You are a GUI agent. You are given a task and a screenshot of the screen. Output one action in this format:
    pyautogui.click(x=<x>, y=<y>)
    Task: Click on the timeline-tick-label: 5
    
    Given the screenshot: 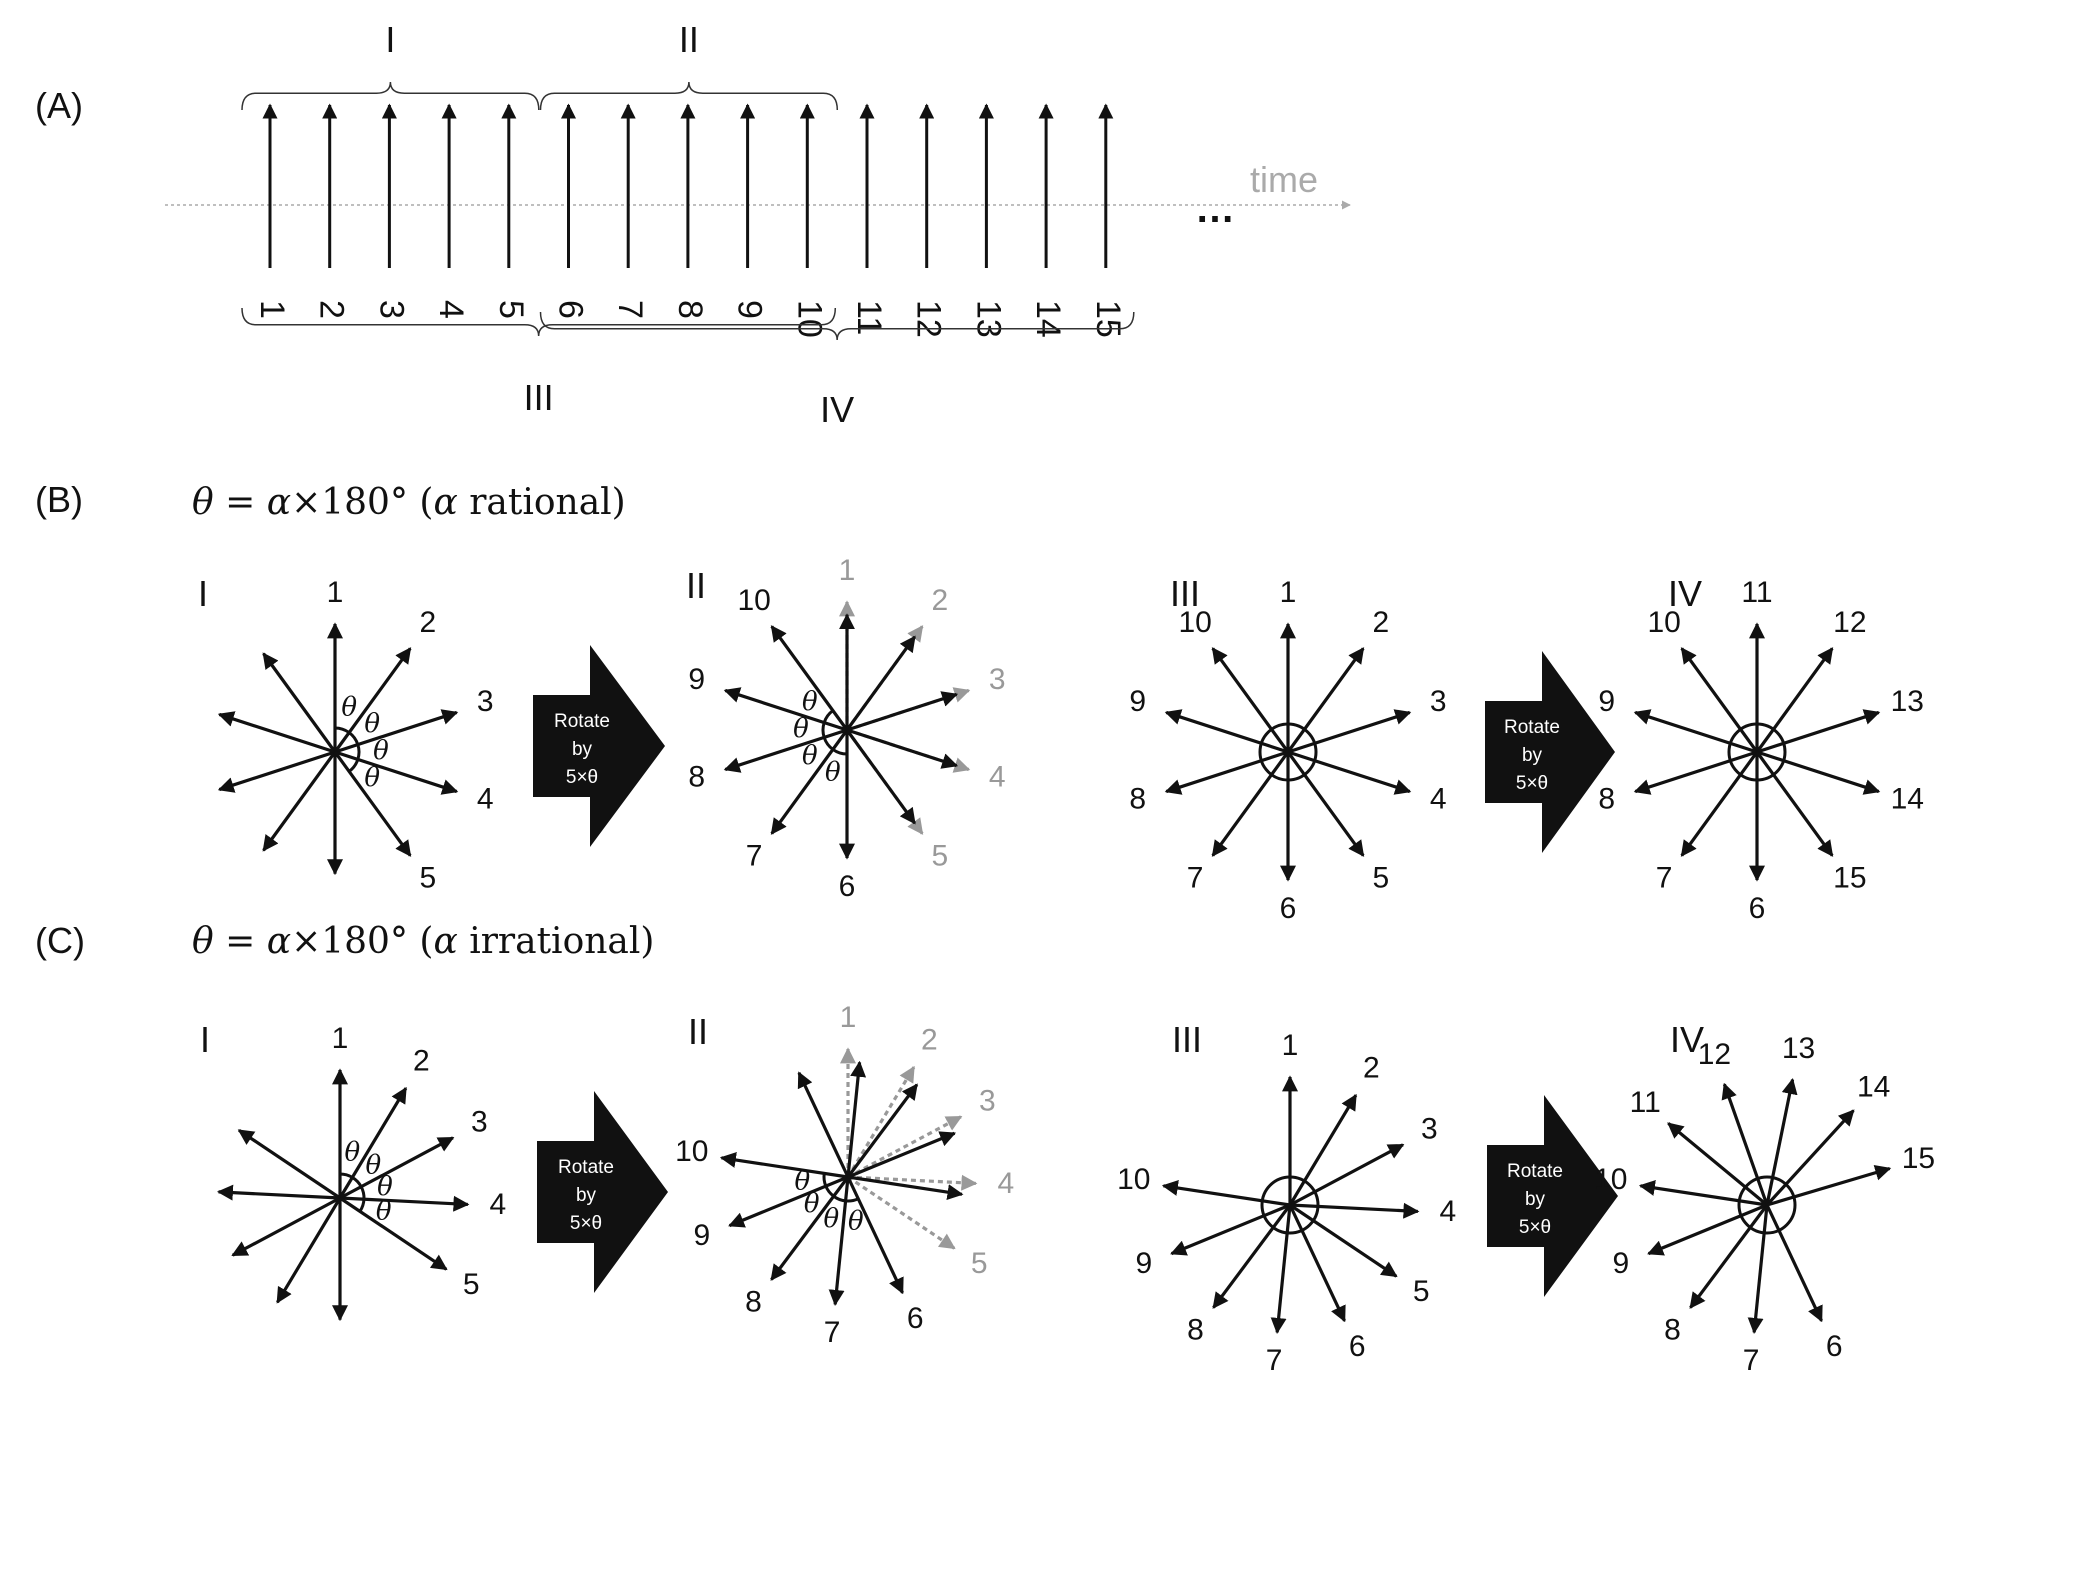 What is the action you would take?
    pyautogui.click(x=511, y=309)
    